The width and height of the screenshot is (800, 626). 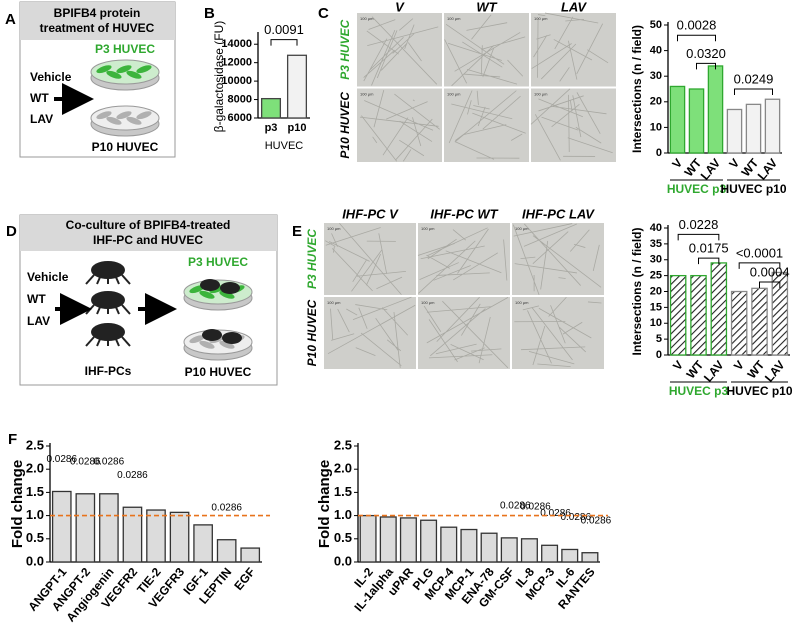 What do you see at coordinates (97, 28) in the screenshot?
I see `diagram-title: treatment of HUVEC` at bounding box center [97, 28].